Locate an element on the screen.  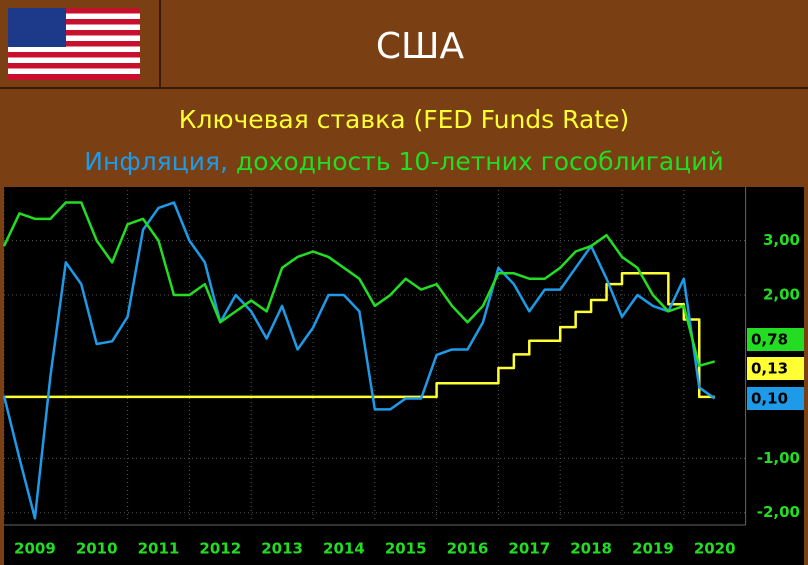
subtitle-part: Инфляция, is located at coordinates (156, 161).